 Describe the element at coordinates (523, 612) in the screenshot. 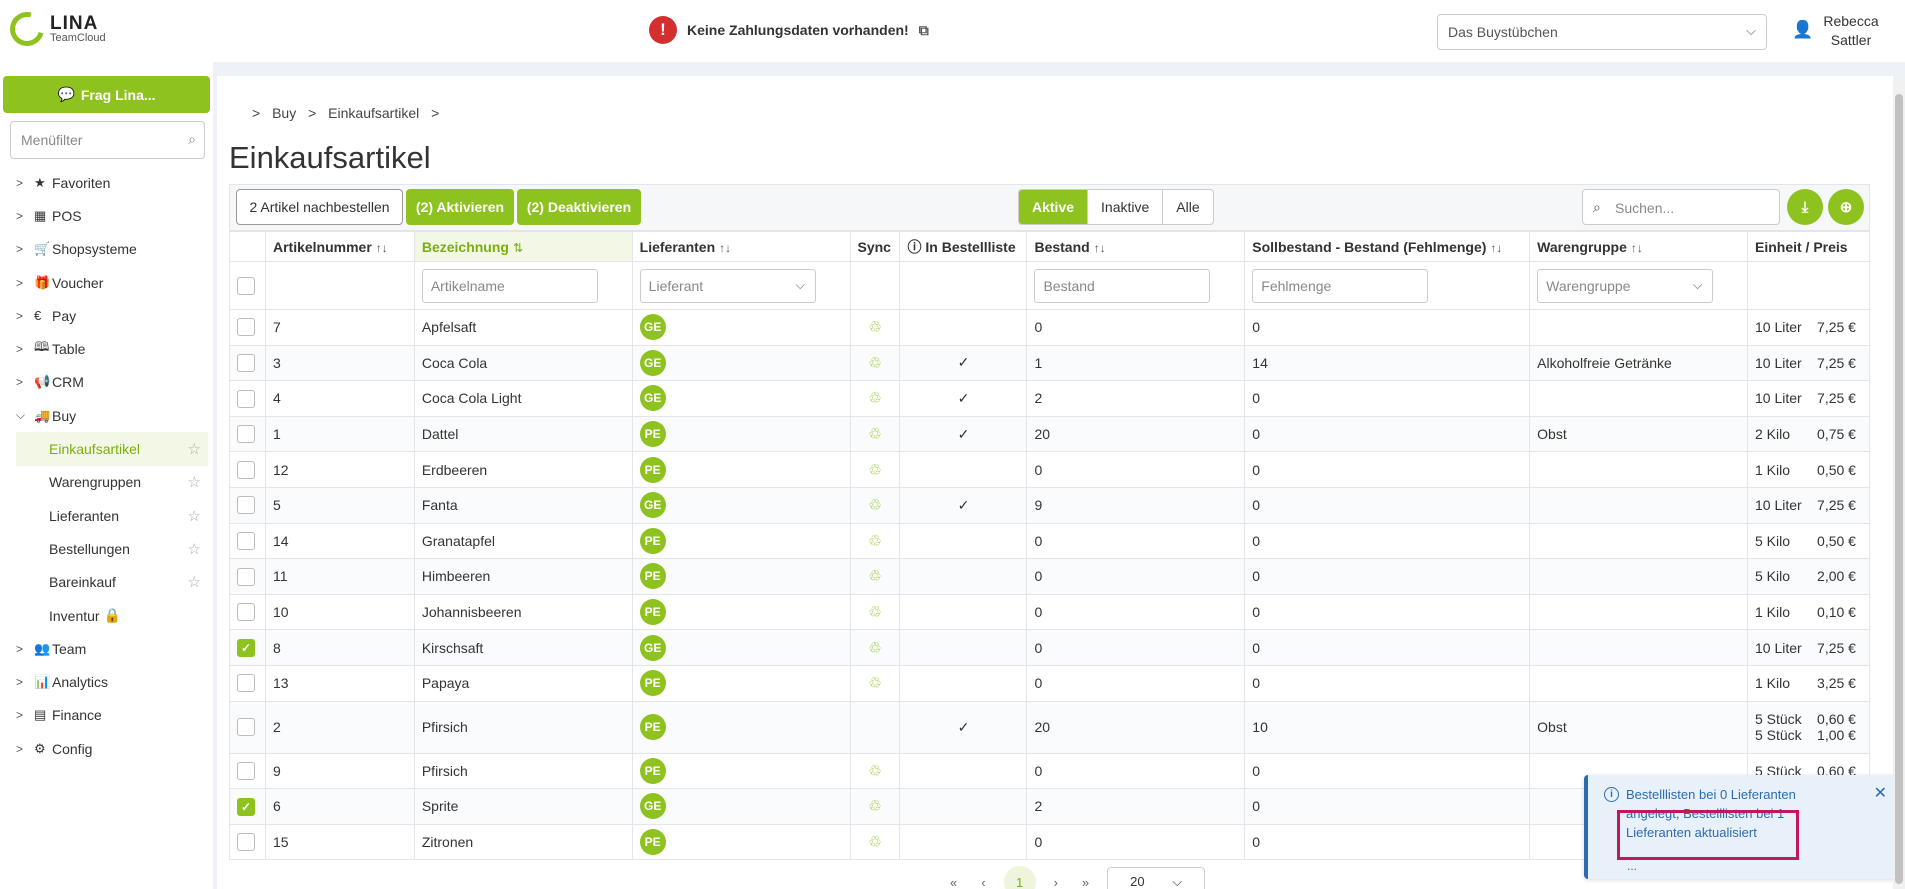

I see `article-name: Johannisbeeren` at that location.